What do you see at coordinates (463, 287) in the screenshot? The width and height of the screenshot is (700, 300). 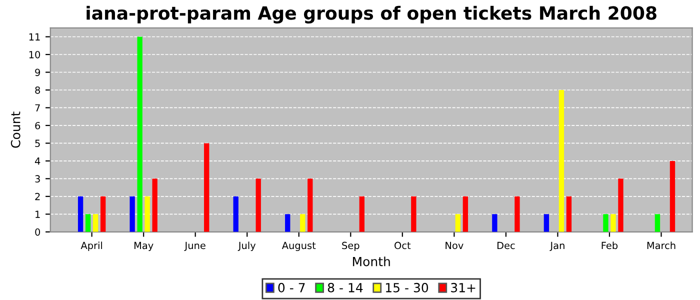 I see `legend-label: 31+` at bounding box center [463, 287].